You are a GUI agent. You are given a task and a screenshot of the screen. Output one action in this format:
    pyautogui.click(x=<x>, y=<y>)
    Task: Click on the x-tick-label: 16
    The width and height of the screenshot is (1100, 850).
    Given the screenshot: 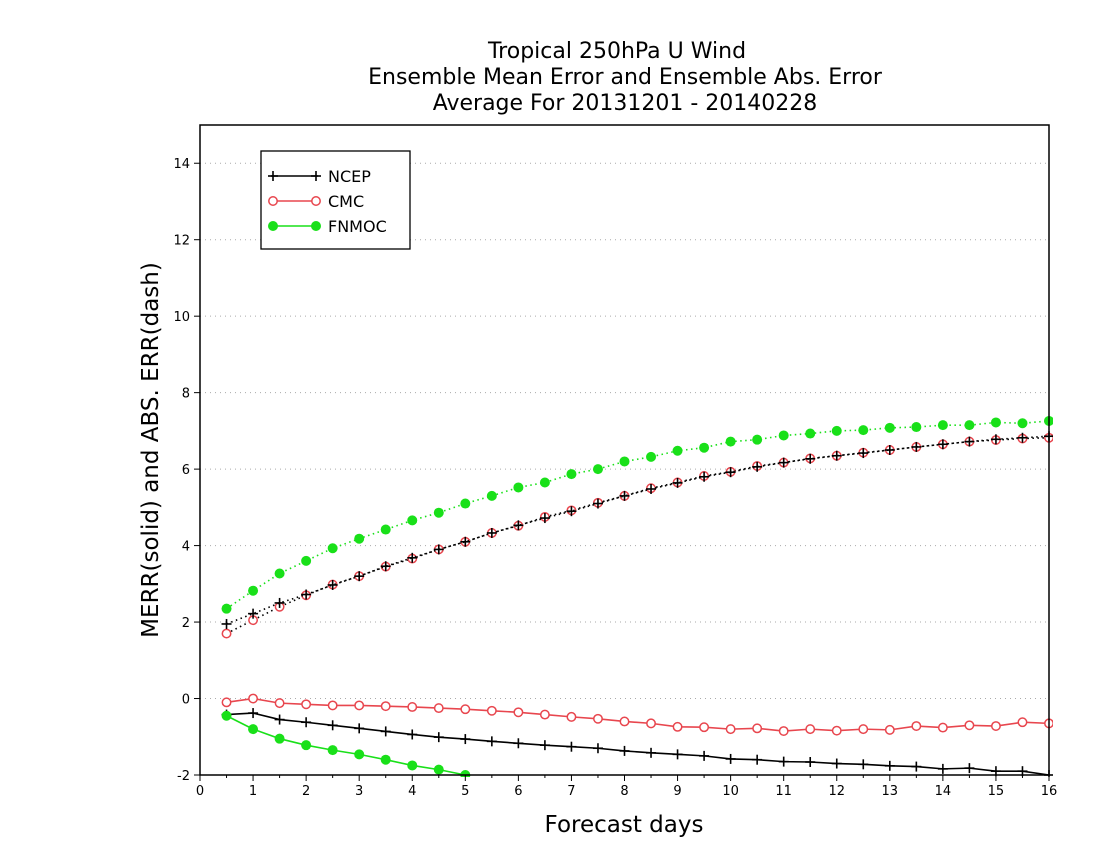 What is the action you would take?
    pyautogui.click(x=1049, y=791)
    